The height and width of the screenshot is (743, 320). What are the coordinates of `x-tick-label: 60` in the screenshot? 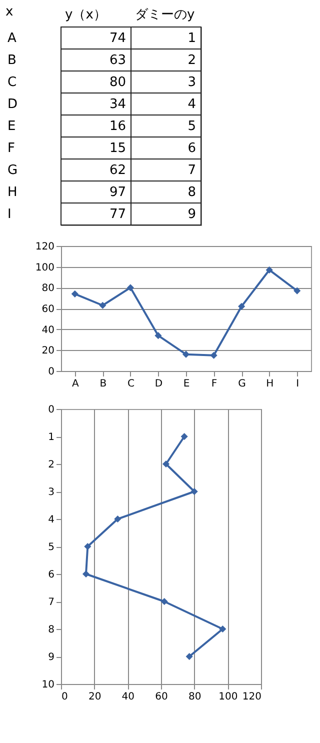 It's located at (161, 697).